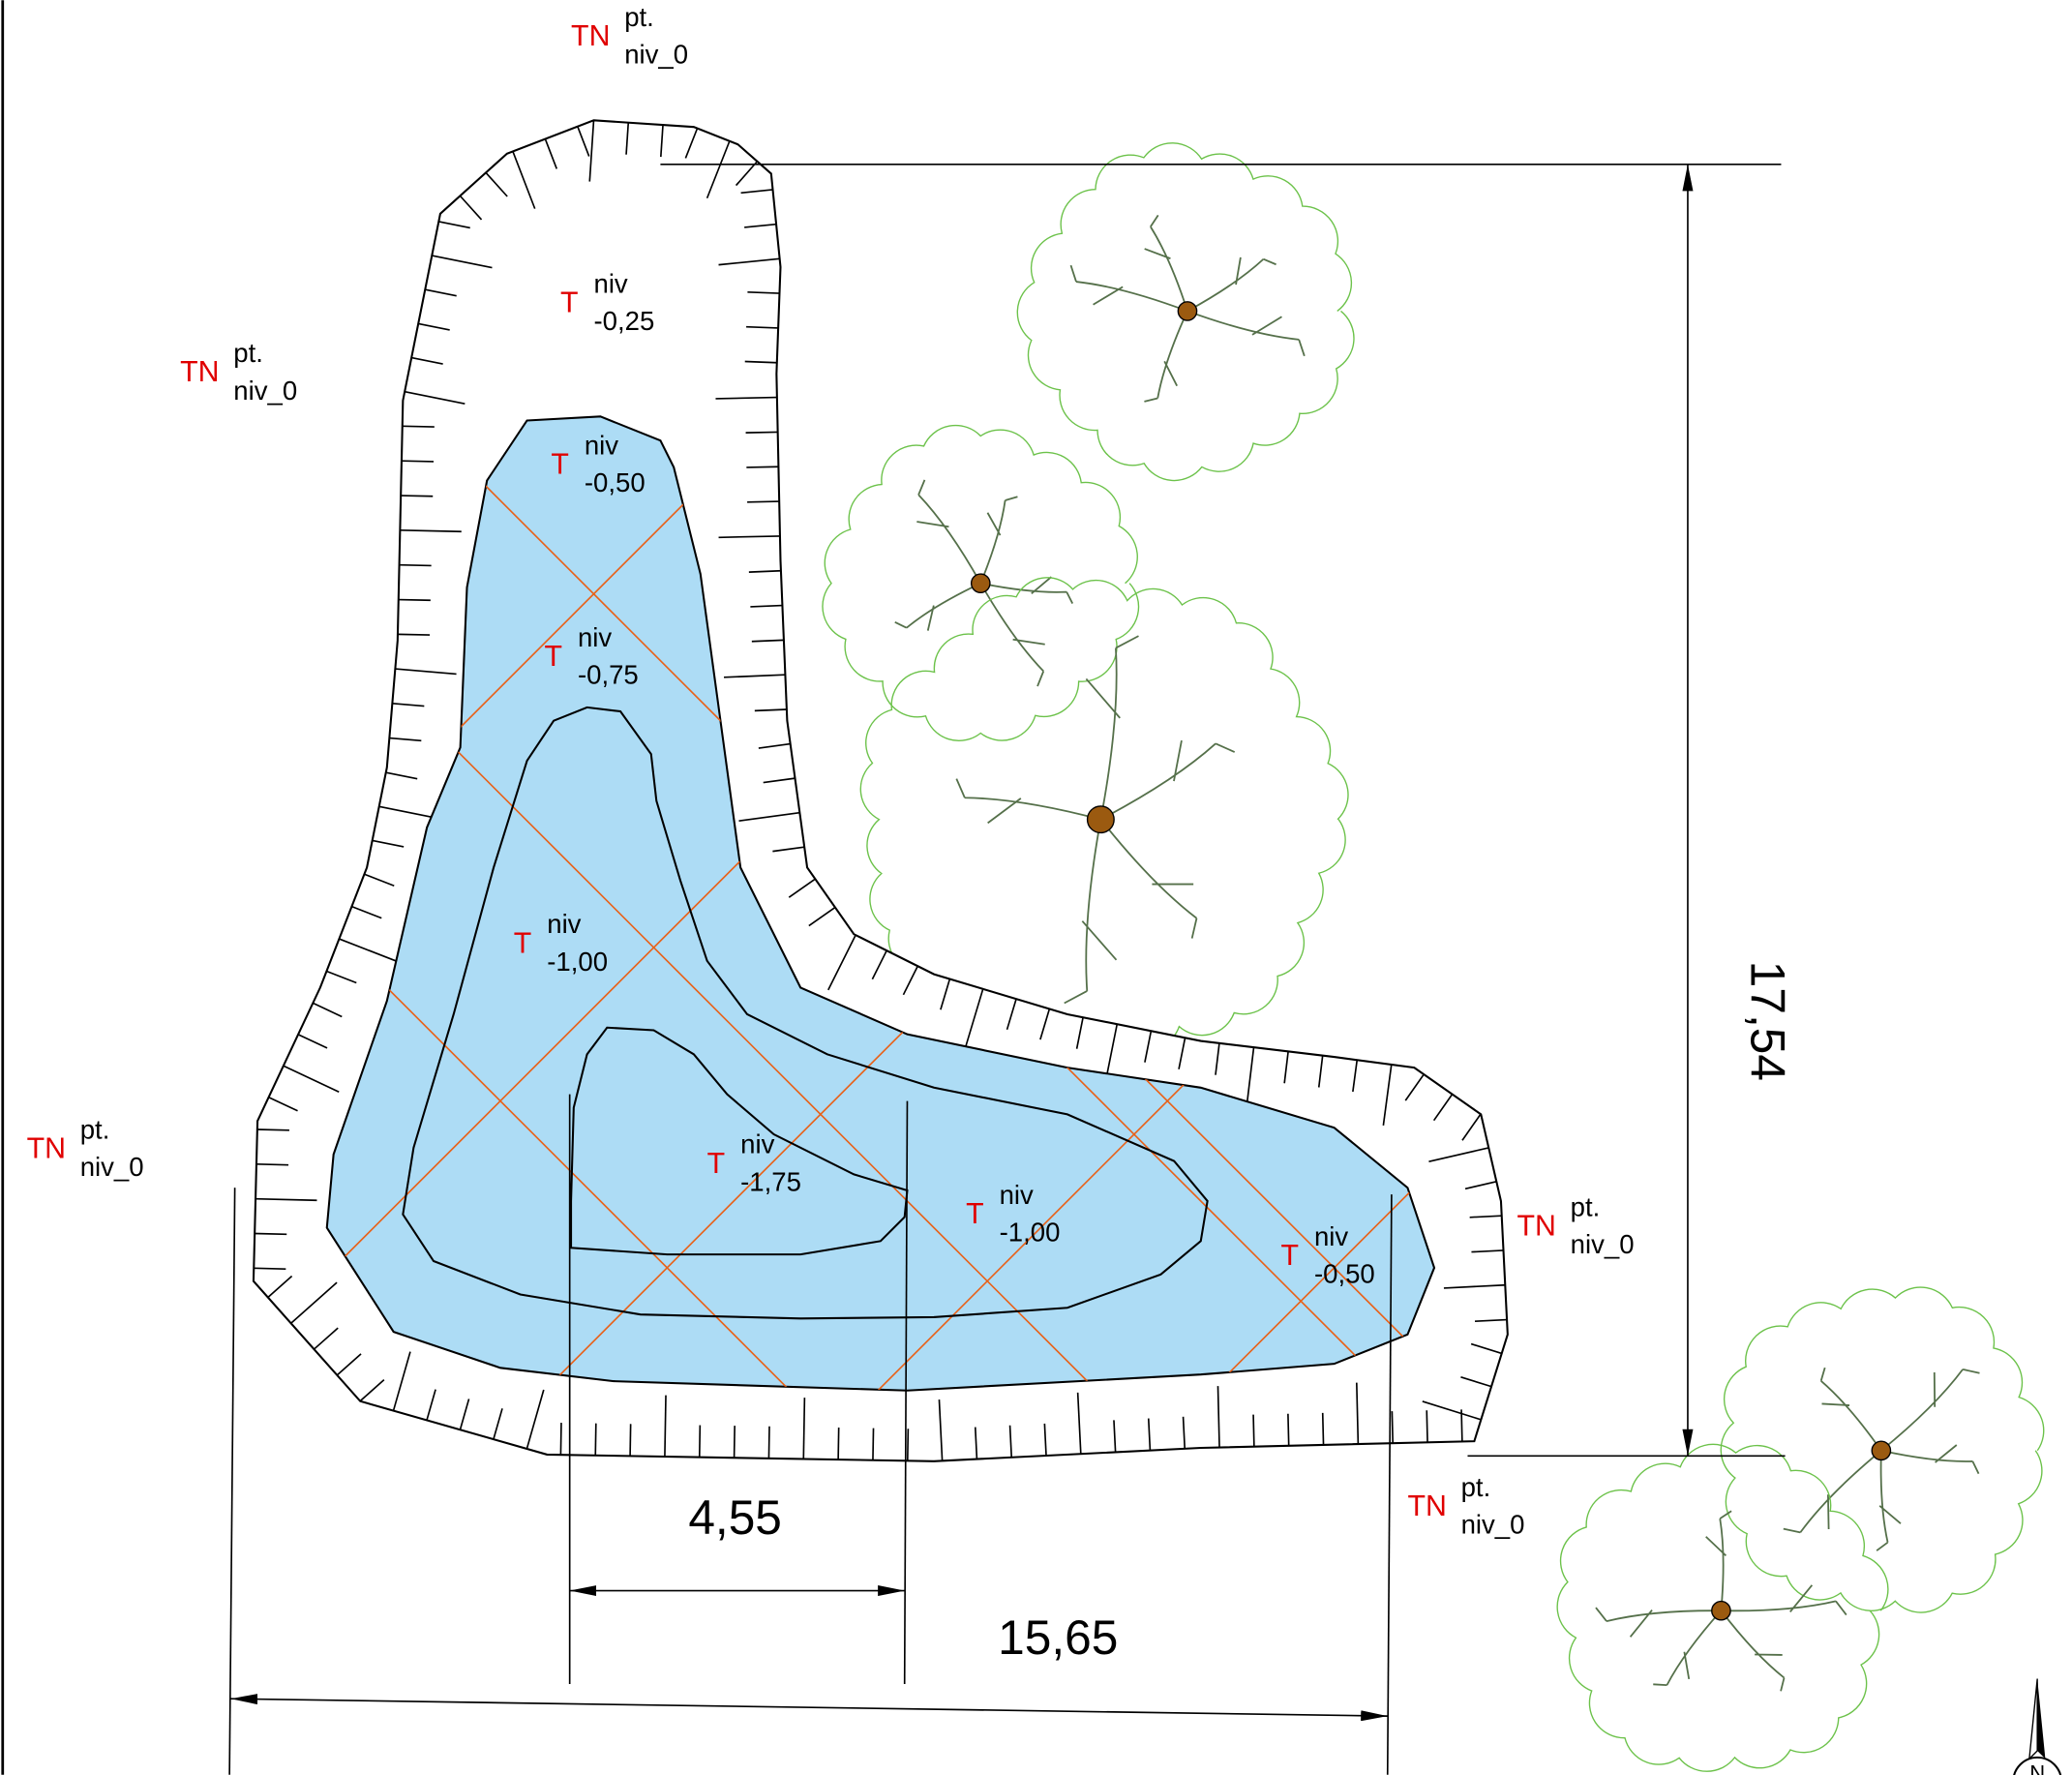  I want to click on tree-canopy, so click(981, 583).